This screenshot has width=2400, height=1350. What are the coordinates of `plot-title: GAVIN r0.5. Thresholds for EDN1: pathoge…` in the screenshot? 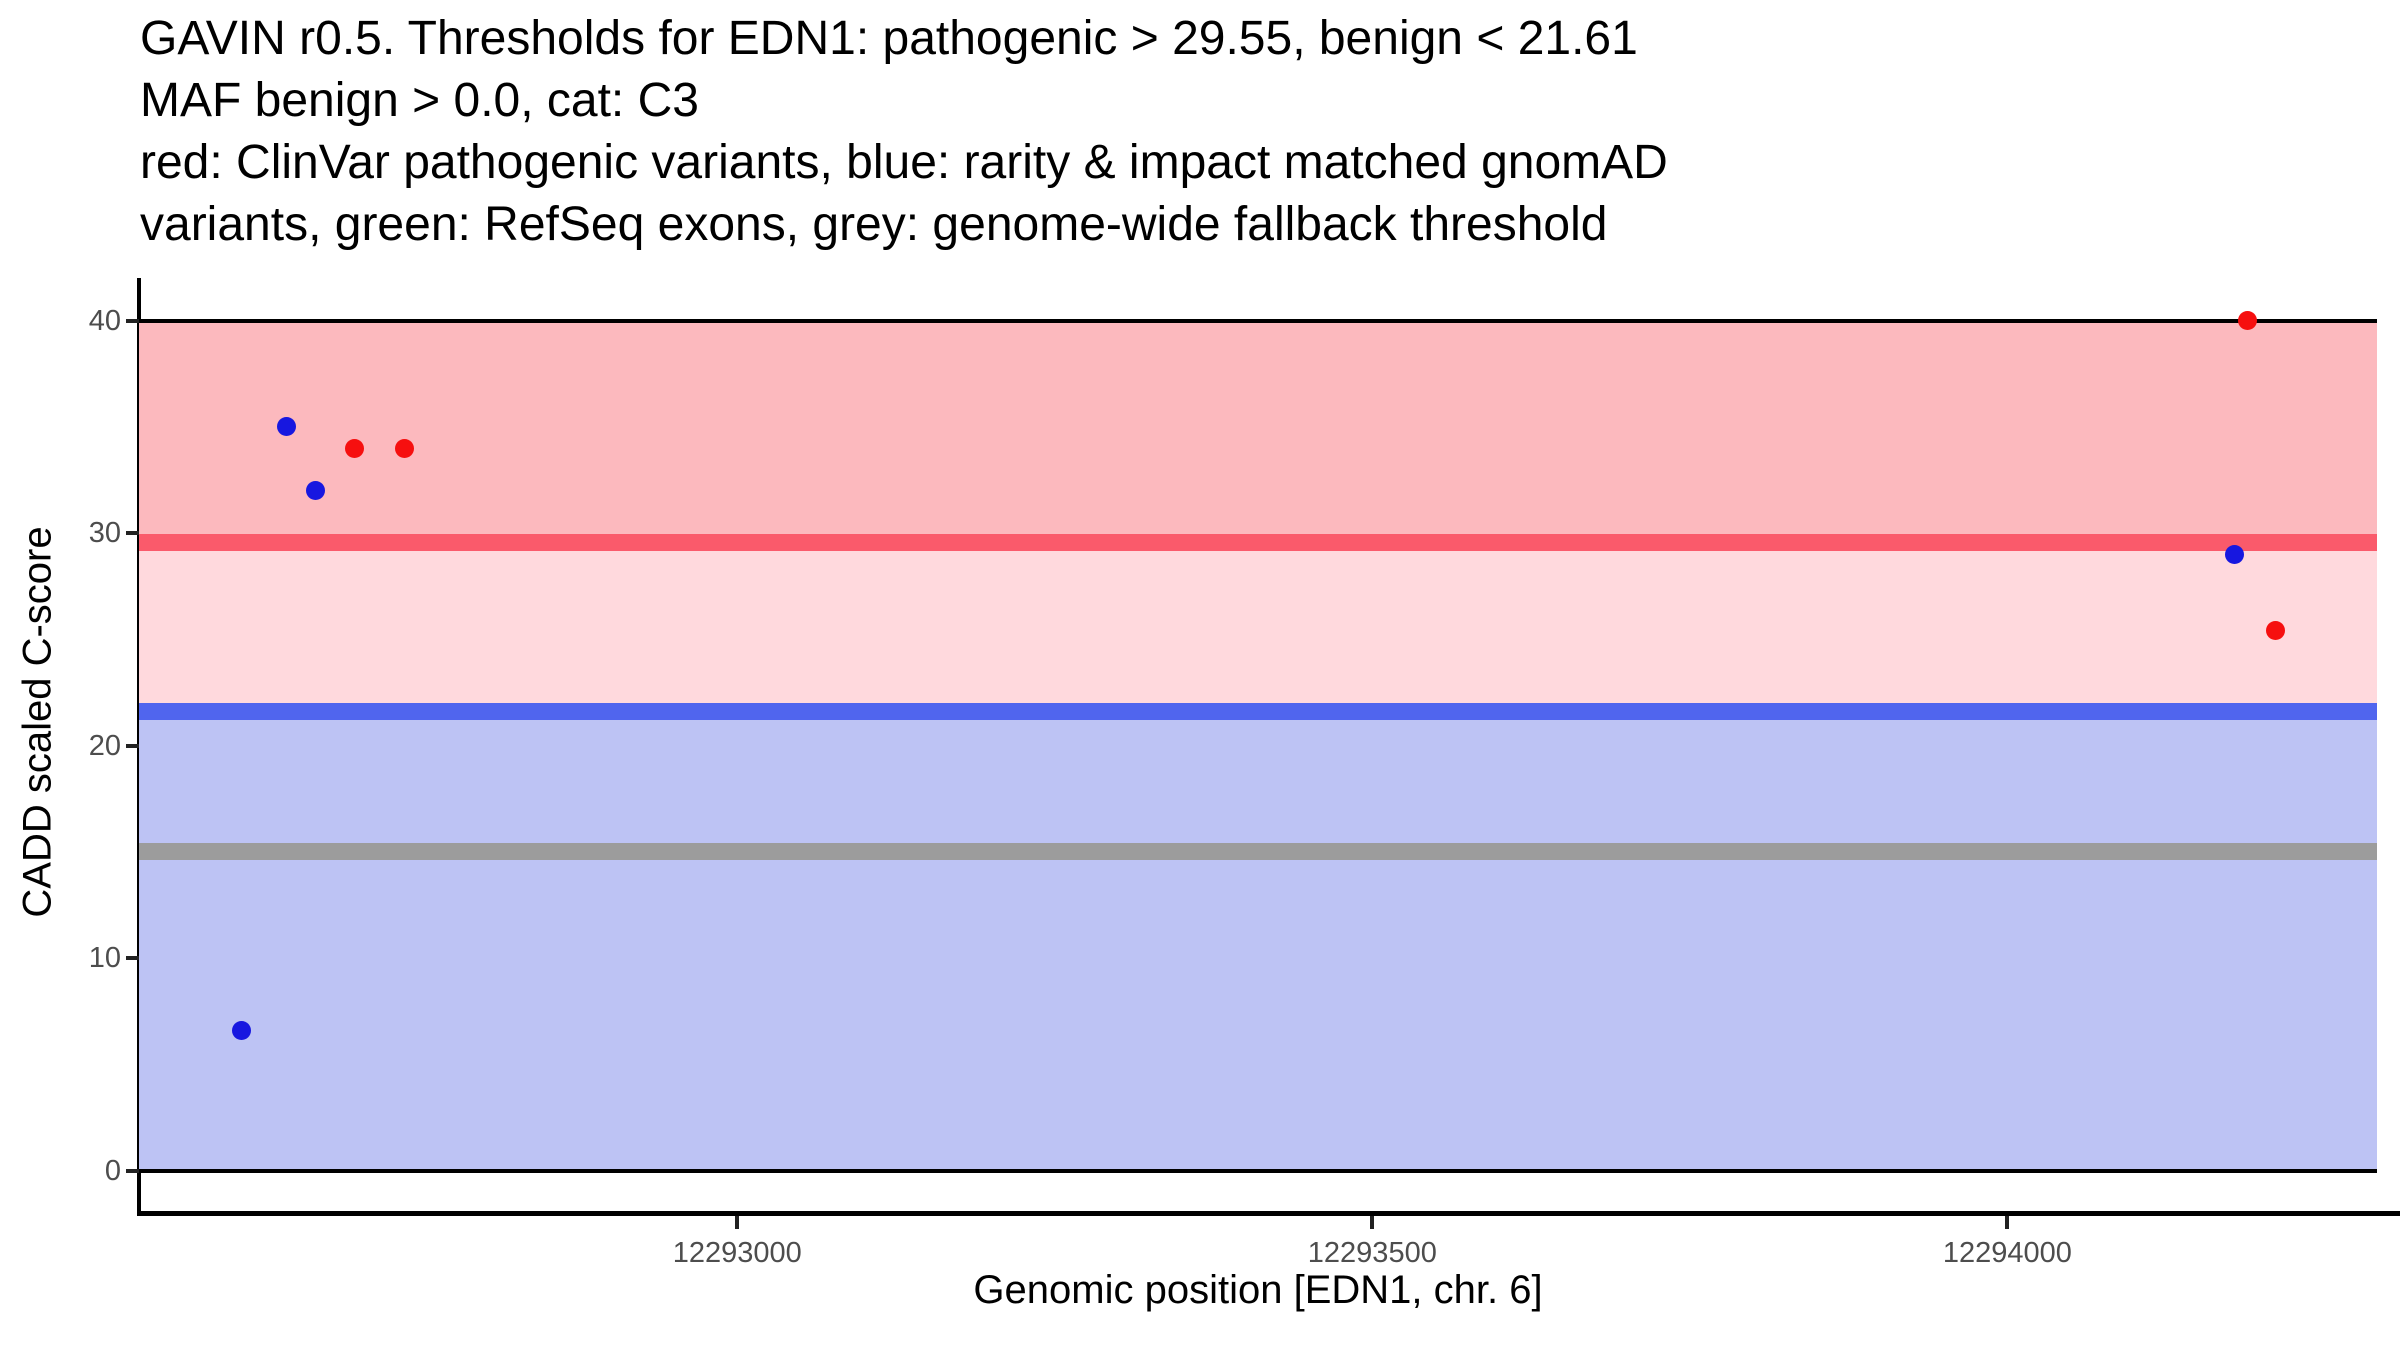 It's located at (904, 132).